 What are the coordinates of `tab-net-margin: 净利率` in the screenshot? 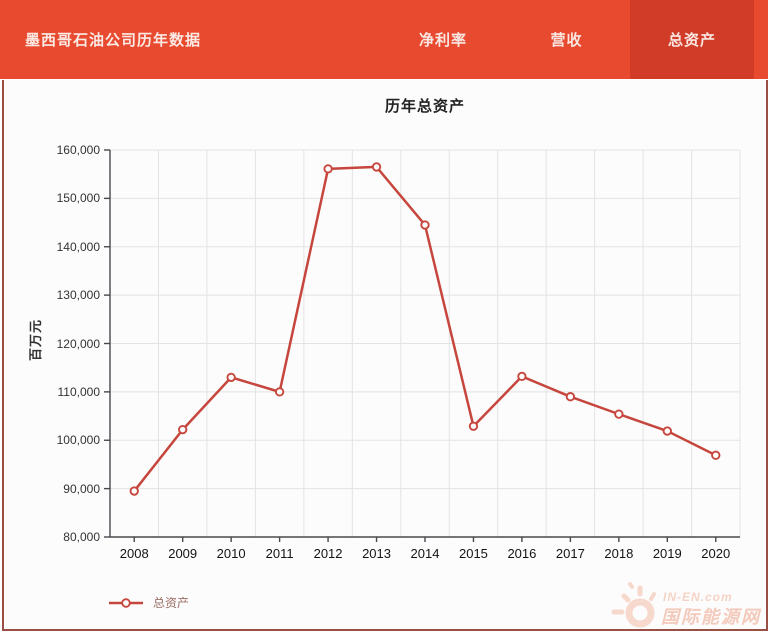 It's located at (442, 40).